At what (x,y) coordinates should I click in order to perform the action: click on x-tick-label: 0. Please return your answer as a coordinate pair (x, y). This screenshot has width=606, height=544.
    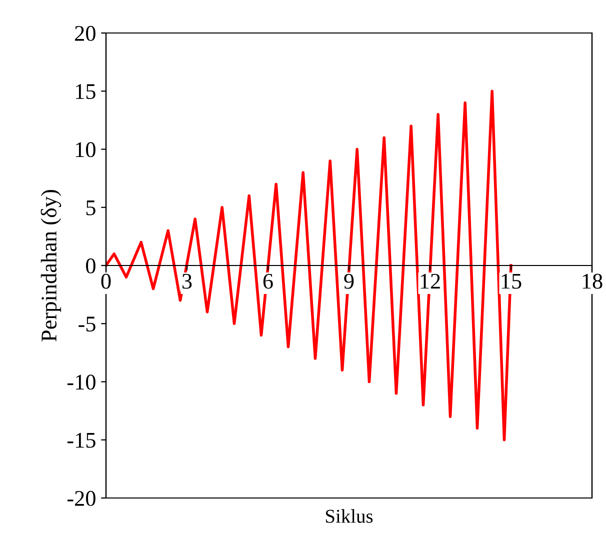
    Looking at the image, I should click on (106, 281).